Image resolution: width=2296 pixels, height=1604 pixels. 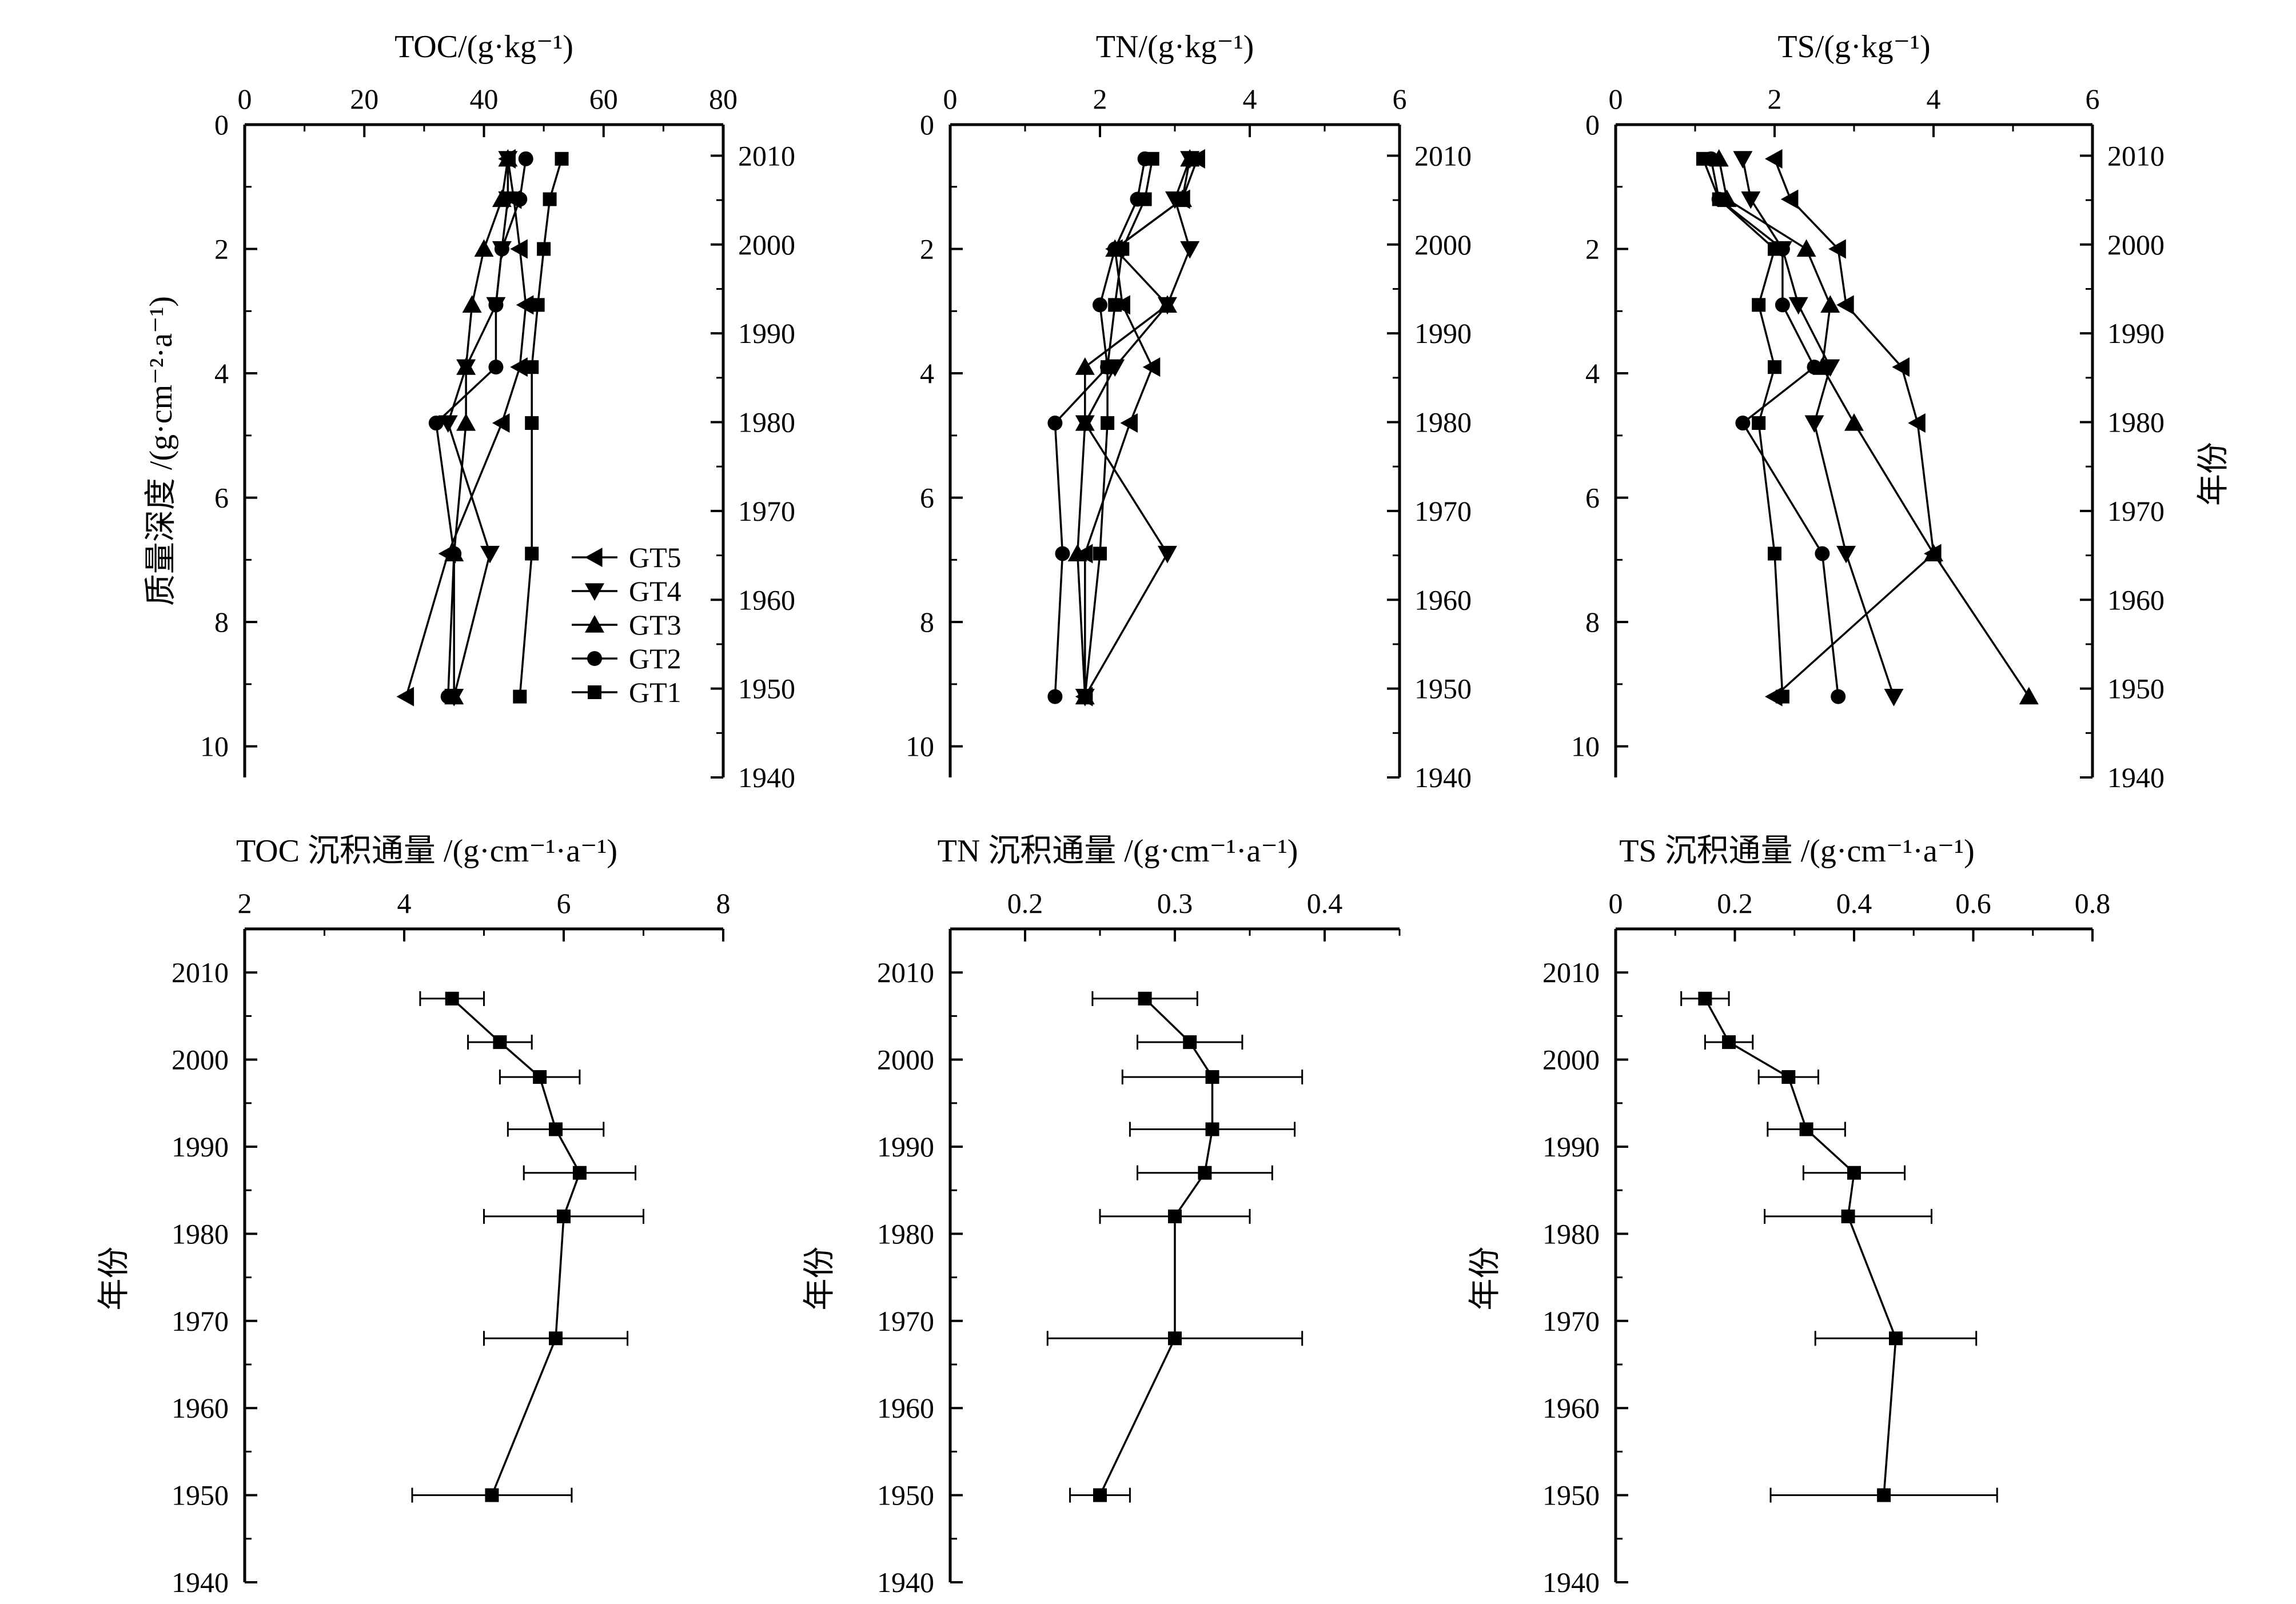 What do you see at coordinates (1571, 1060) in the screenshot?
I see `y-tick-label: 2000` at bounding box center [1571, 1060].